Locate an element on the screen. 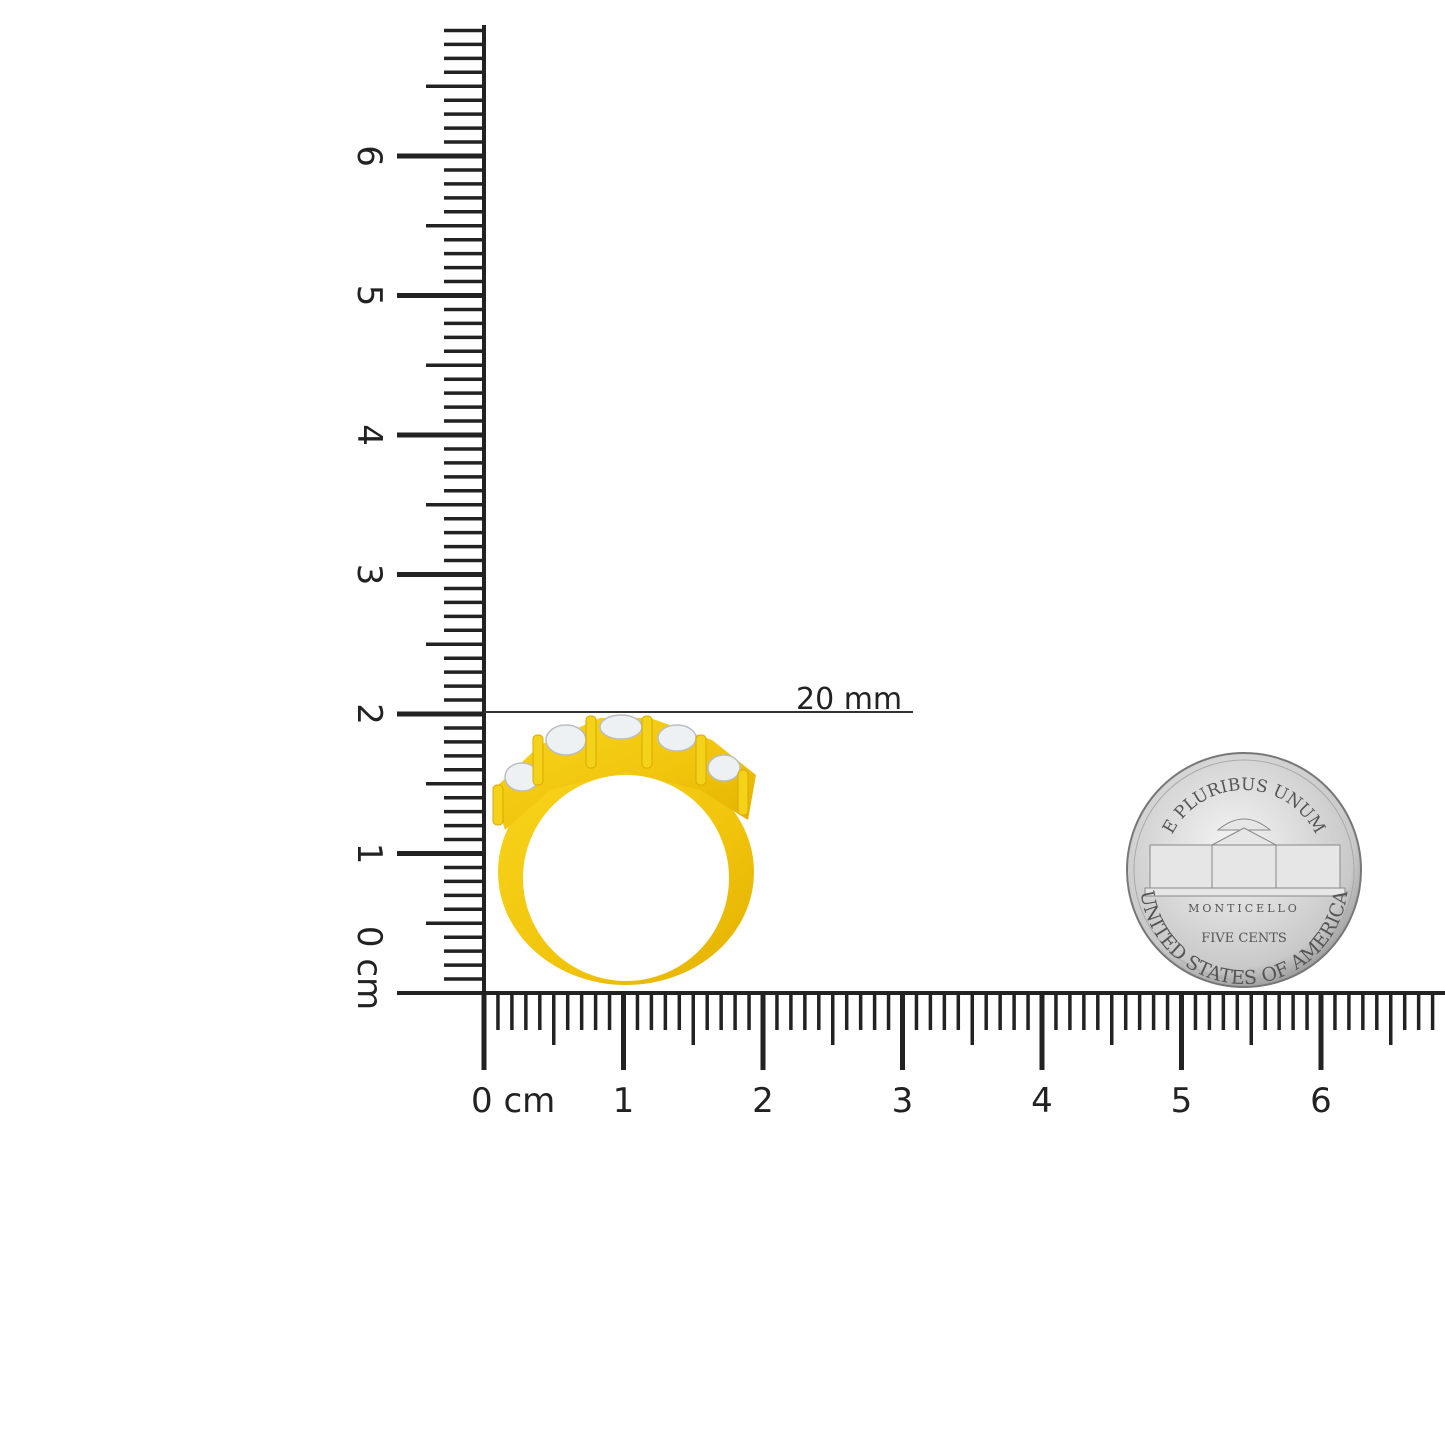 The width and height of the screenshot is (1445, 1445). vertical-ruler-labels: 0 cm 1 2 3 4 5 6 is located at coordinates (369, 577).